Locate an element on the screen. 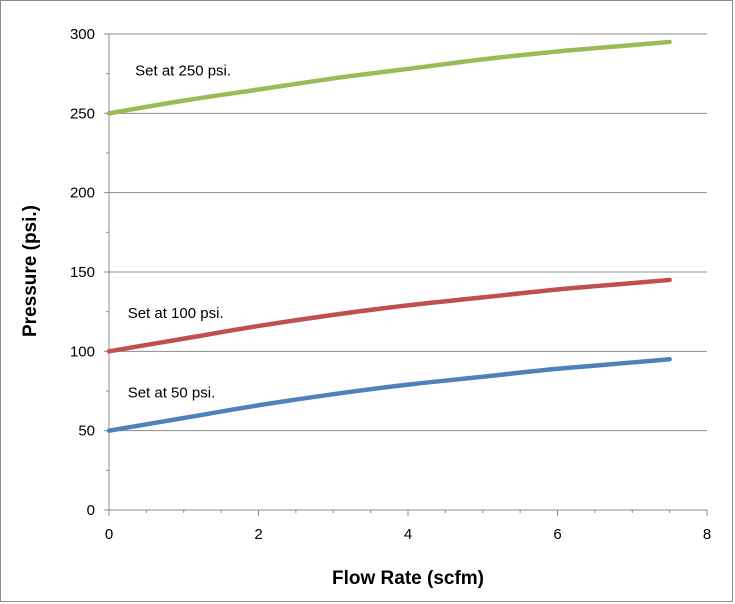  x-tick-label: 6 is located at coordinates (557, 534).